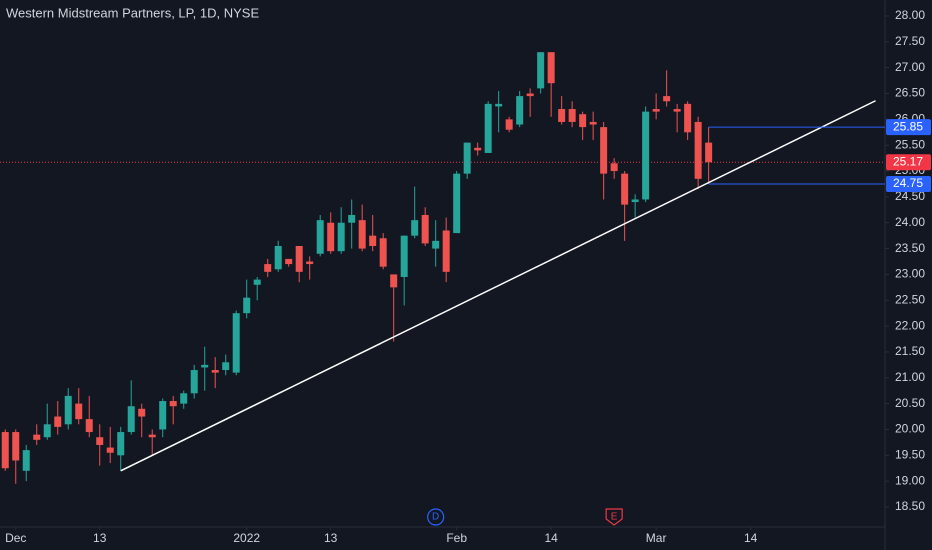  I want to click on x-tick-label: Feb, so click(456, 538).